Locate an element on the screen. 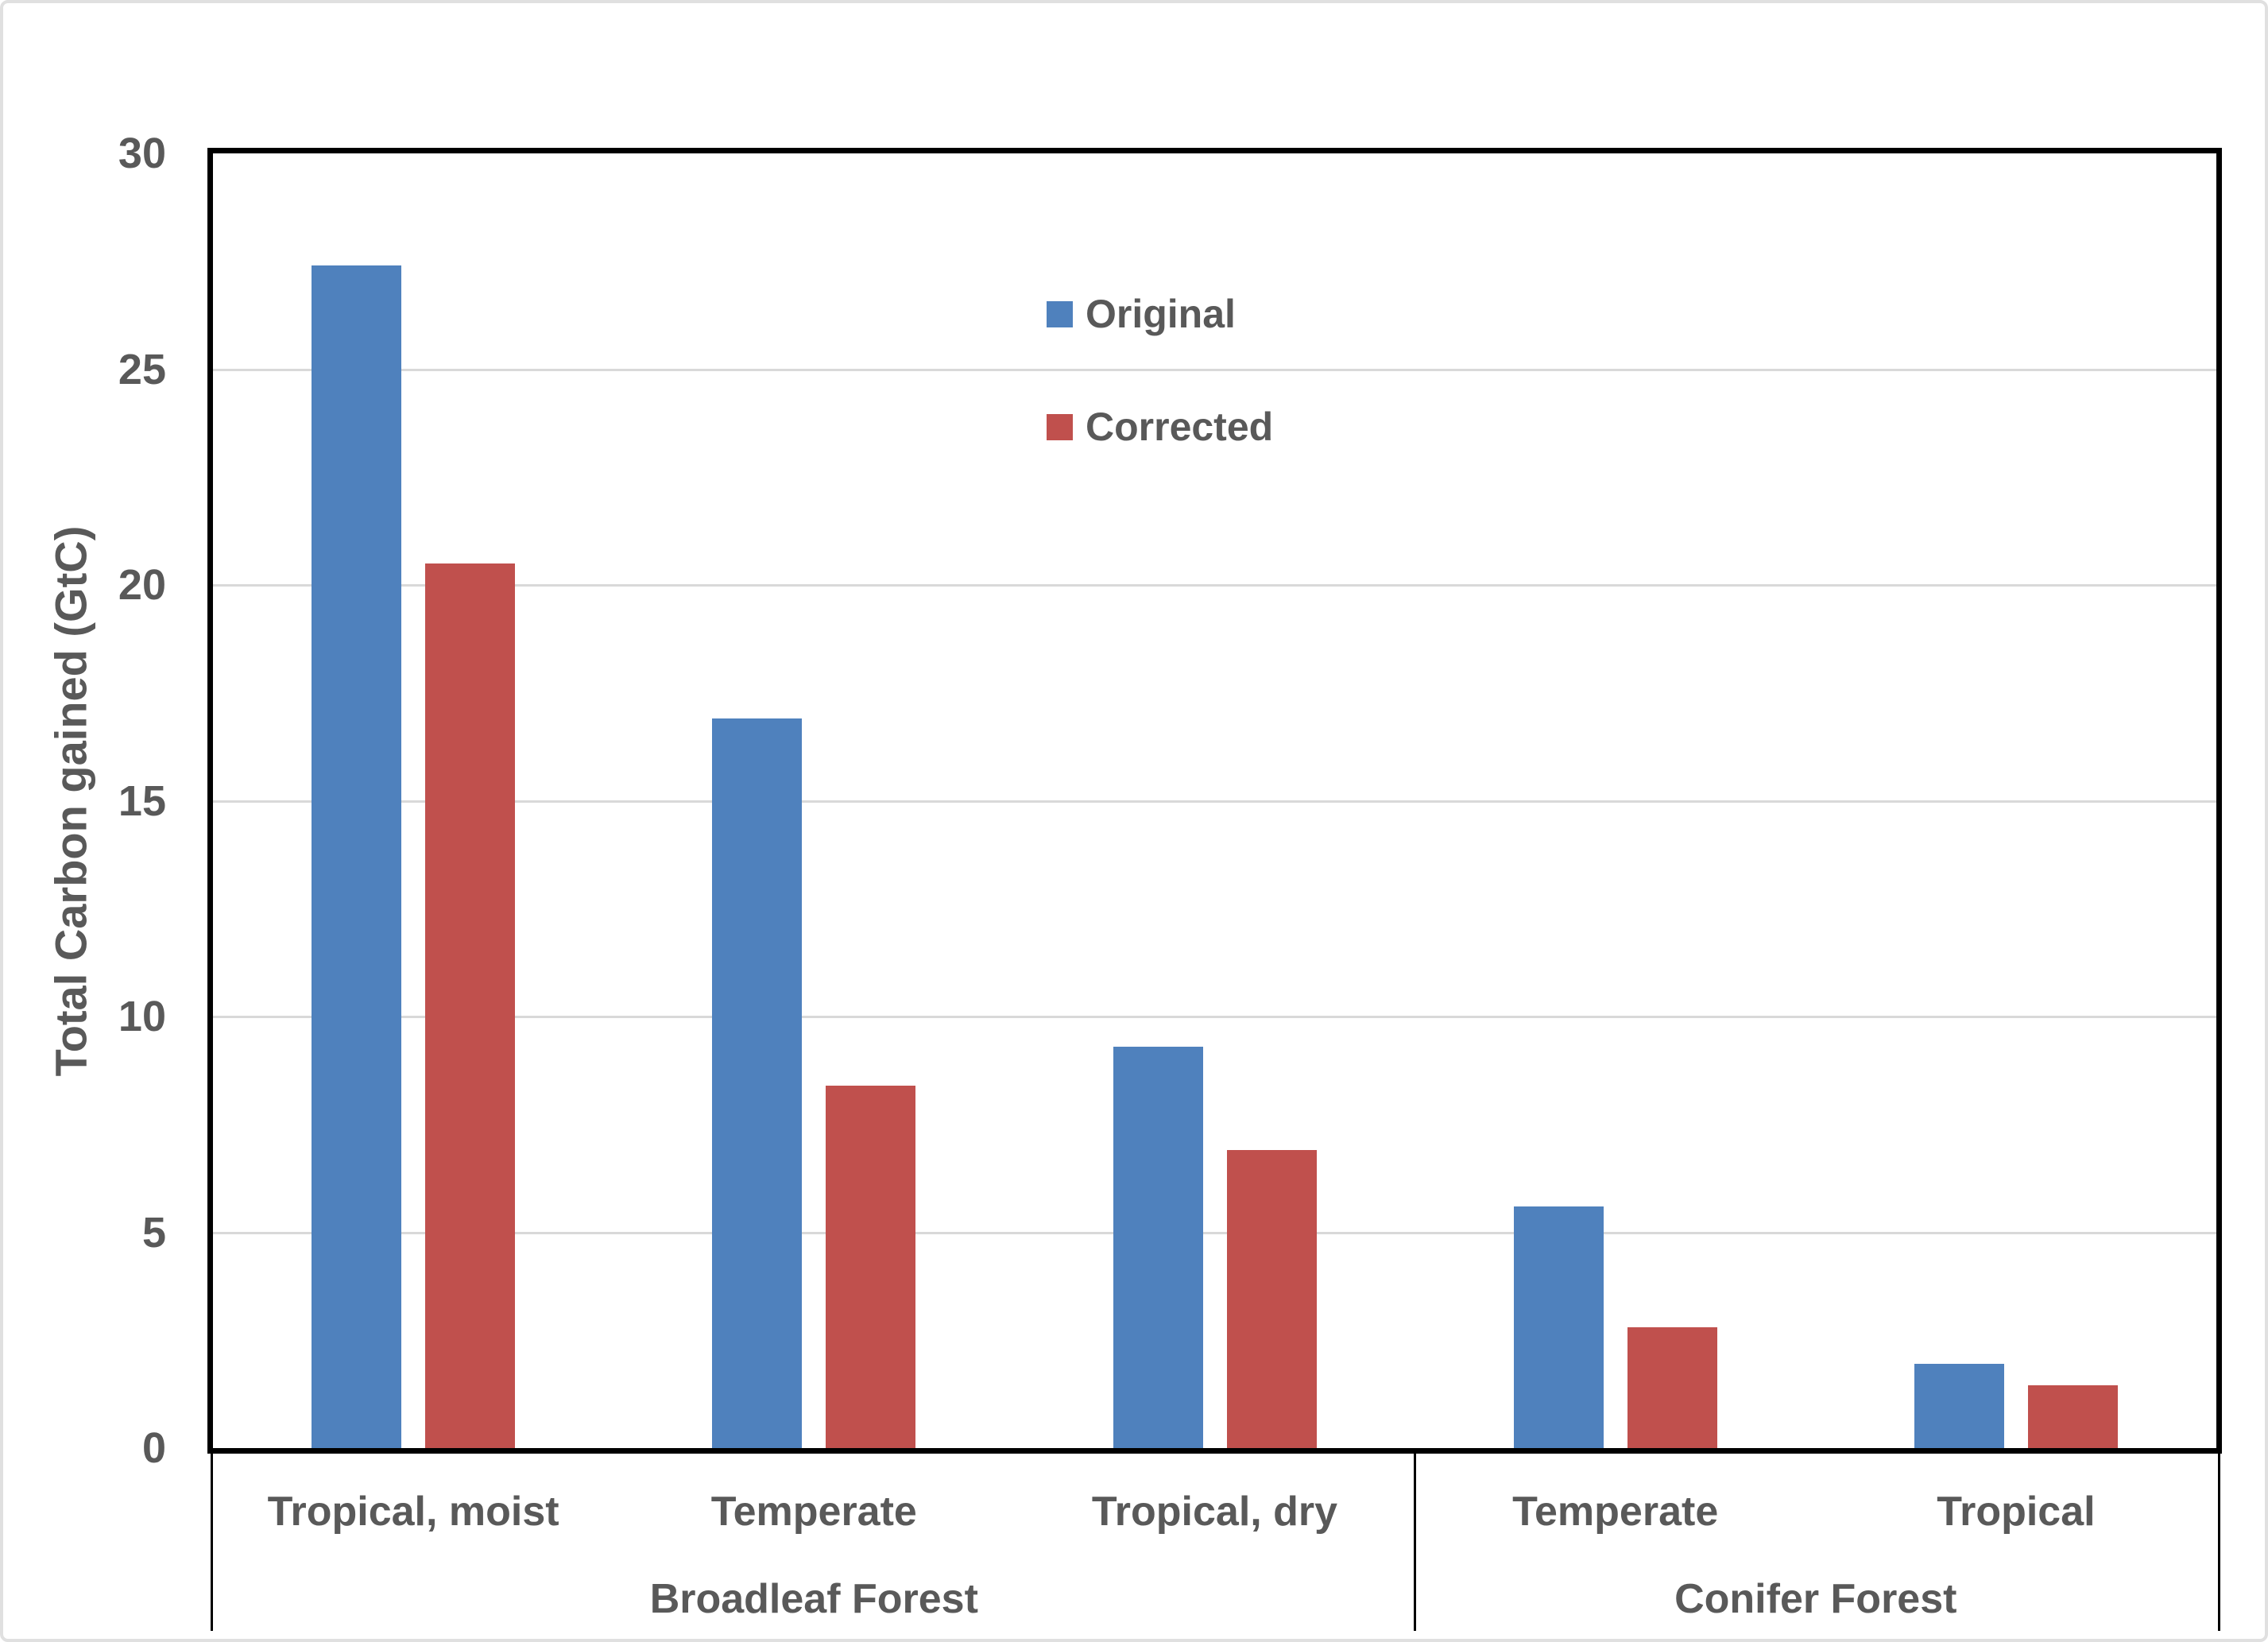 This screenshot has width=2268, height=1642. legend: Original Corrected is located at coordinates (1160, 370).